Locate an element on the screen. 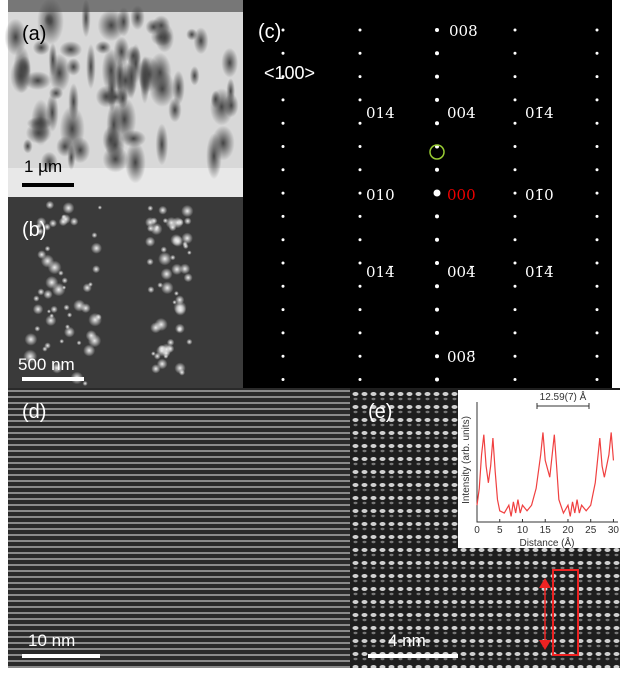 The height and width of the screenshot is (675, 620). spot-label: 000 is located at coordinates (461, 195).